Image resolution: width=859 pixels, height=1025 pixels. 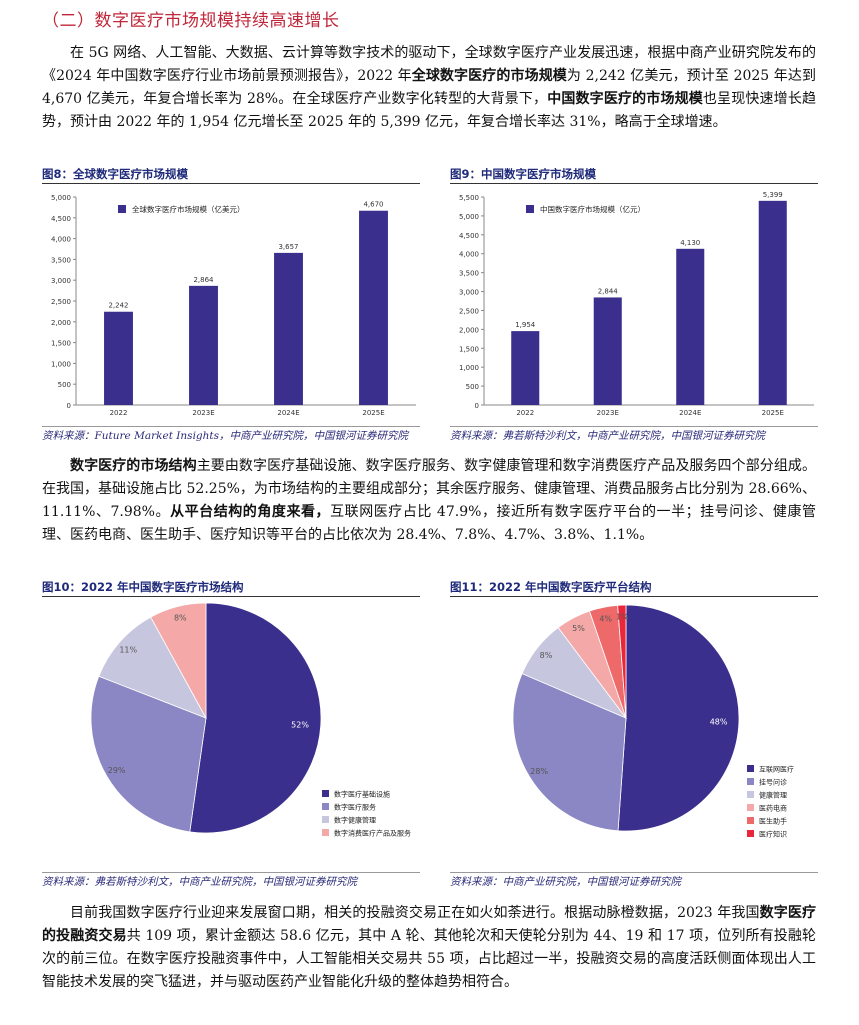 What do you see at coordinates (773, 782) in the screenshot?
I see `legend-label: 挂号问诊` at bounding box center [773, 782].